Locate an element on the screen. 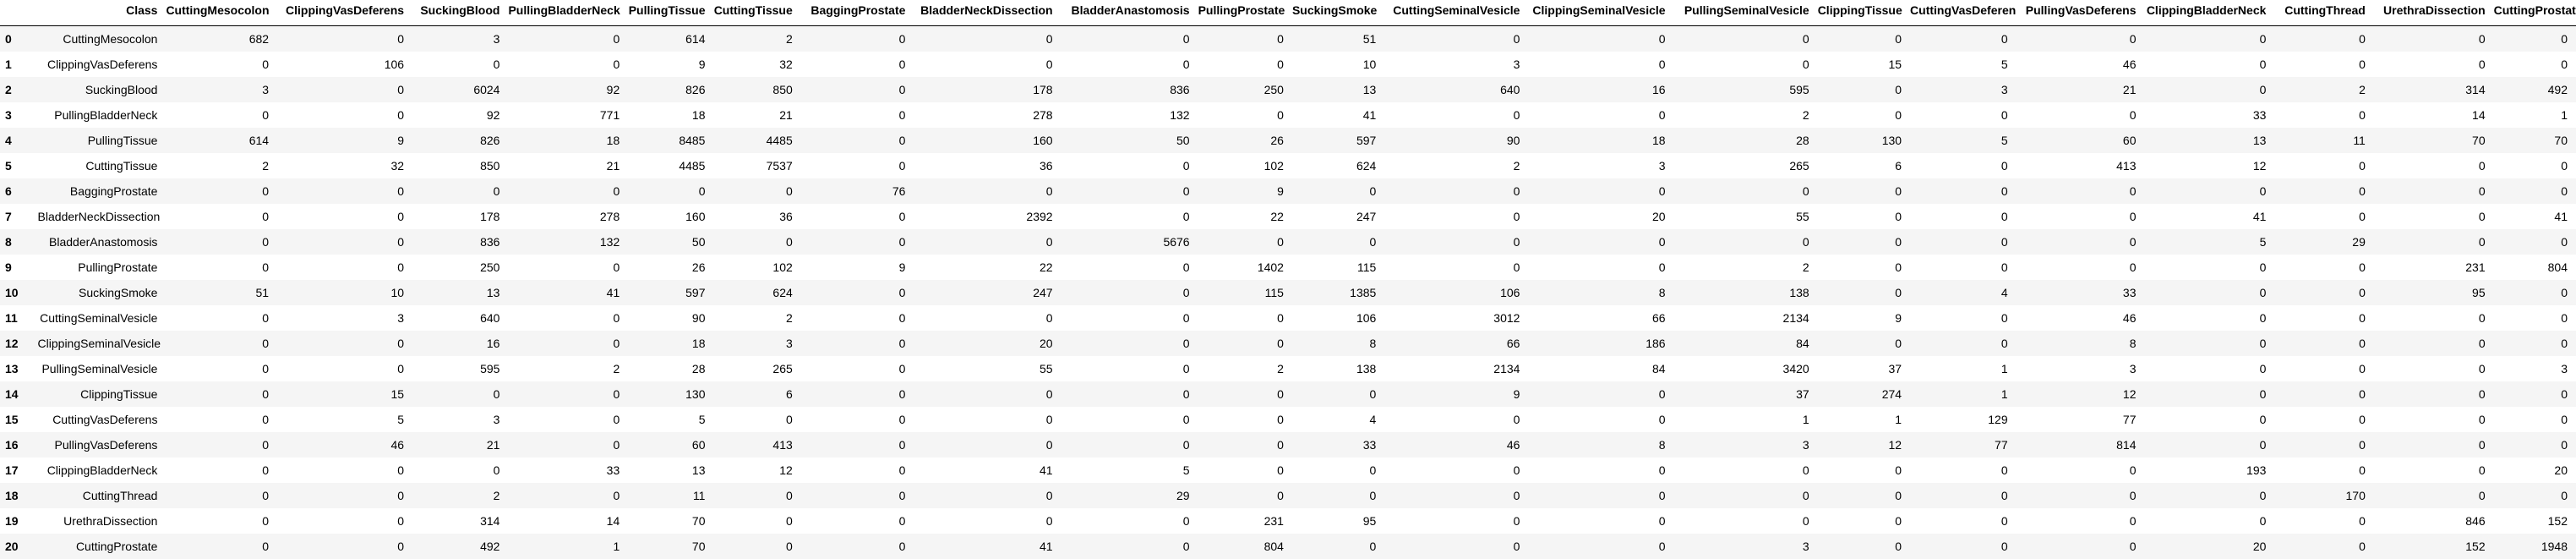  table-cell: 70 is located at coordinates (670, 521).